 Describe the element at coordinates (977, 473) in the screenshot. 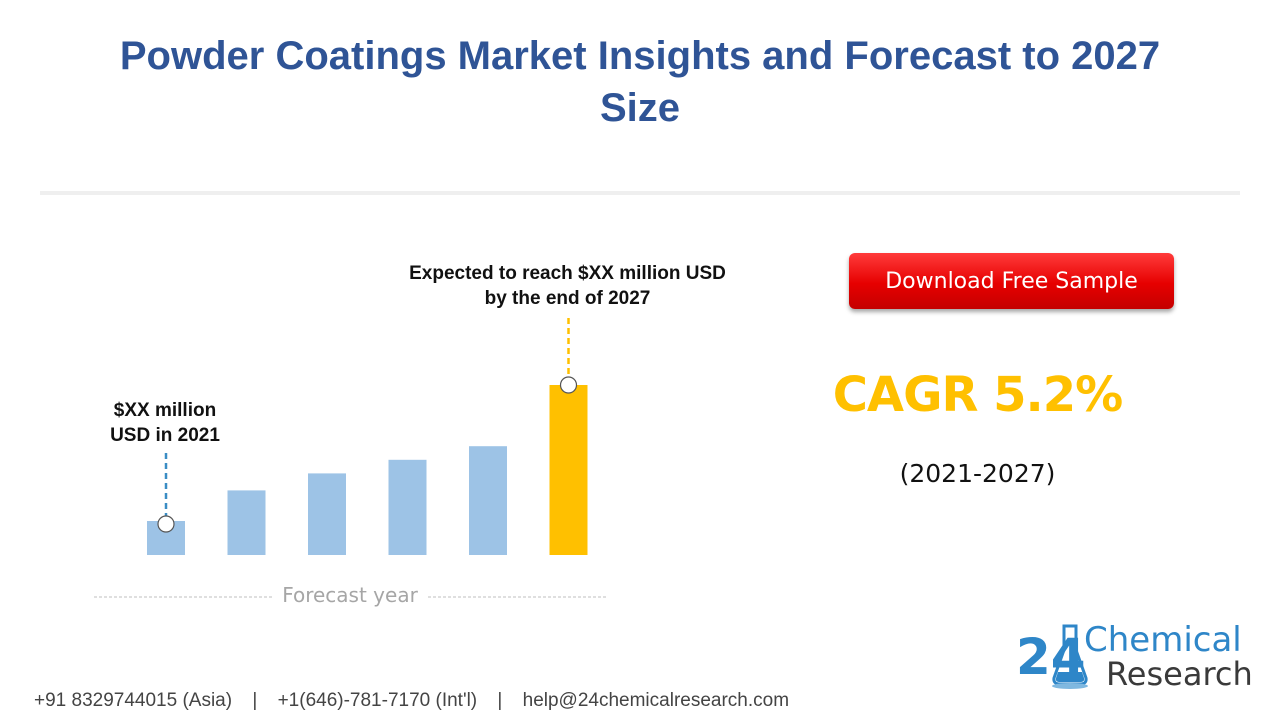

I see `cagr-period: (2021-2027)` at that location.